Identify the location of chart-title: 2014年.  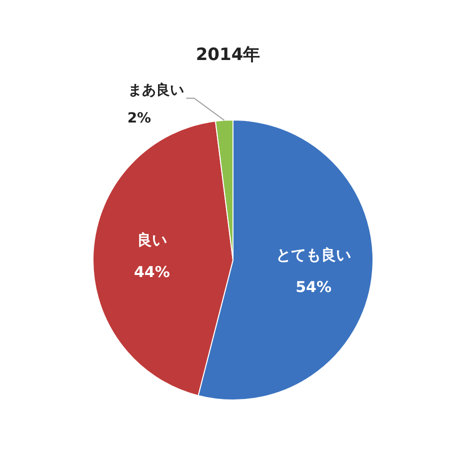
(228, 55).